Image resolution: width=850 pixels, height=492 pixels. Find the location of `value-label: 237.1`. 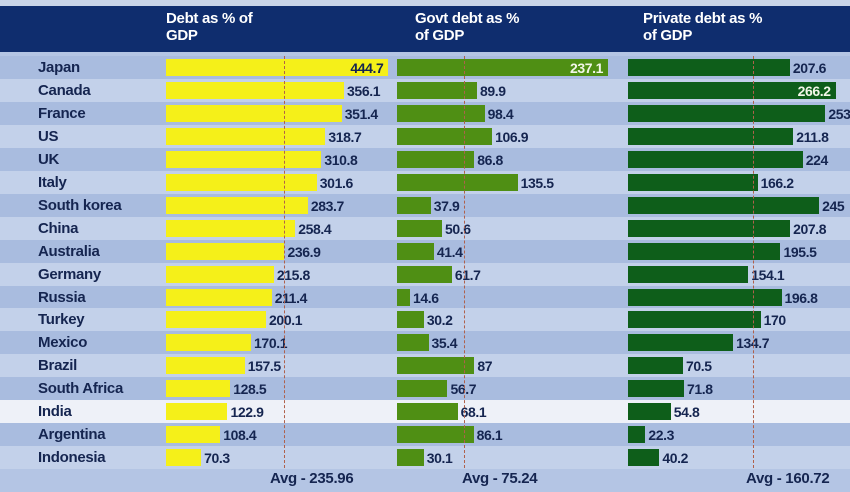

value-label: 237.1 is located at coordinates (587, 68).